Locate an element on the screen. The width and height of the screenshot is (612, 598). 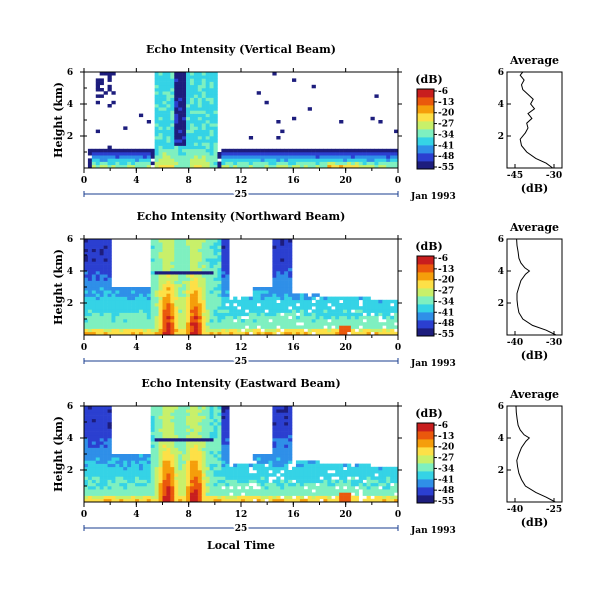
date-label: Jan 1993 is located at coordinates (433, 197).